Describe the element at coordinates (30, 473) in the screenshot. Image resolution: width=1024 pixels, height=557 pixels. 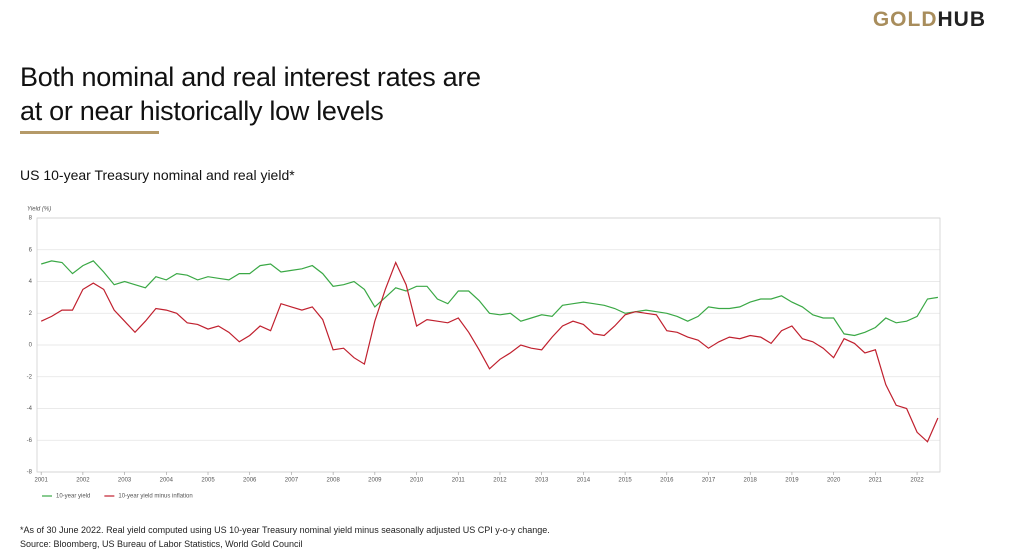
I see `y-tick-label: -8` at that location.